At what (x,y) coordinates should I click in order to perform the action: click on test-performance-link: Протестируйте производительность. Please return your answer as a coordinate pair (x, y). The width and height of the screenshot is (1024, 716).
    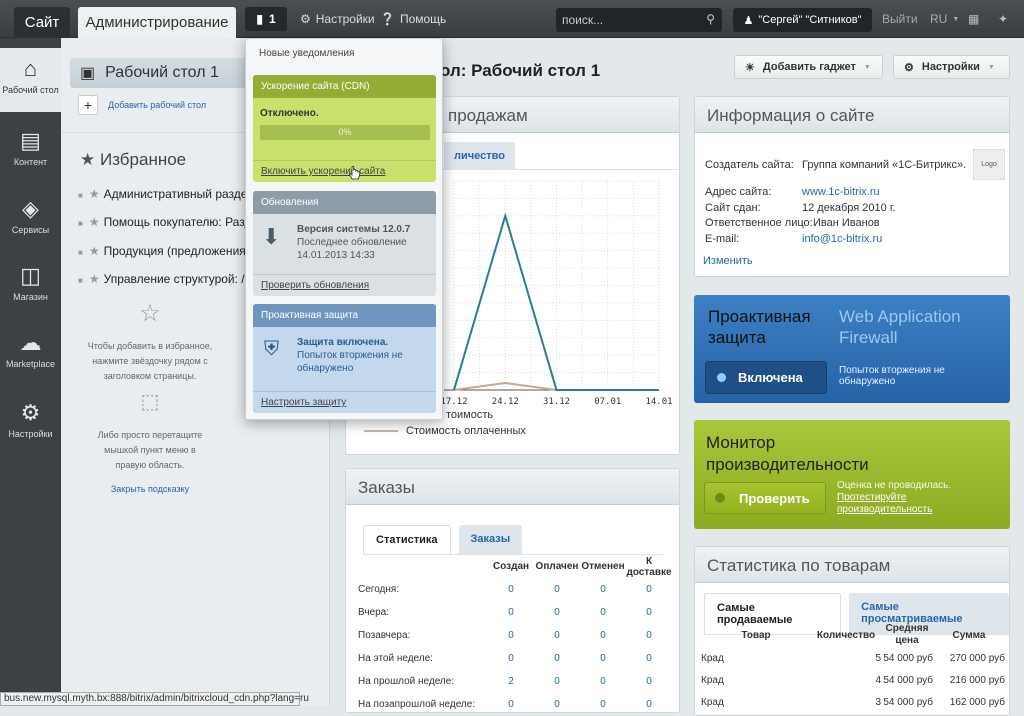
    Looking at the image, I should click on (884, 503).